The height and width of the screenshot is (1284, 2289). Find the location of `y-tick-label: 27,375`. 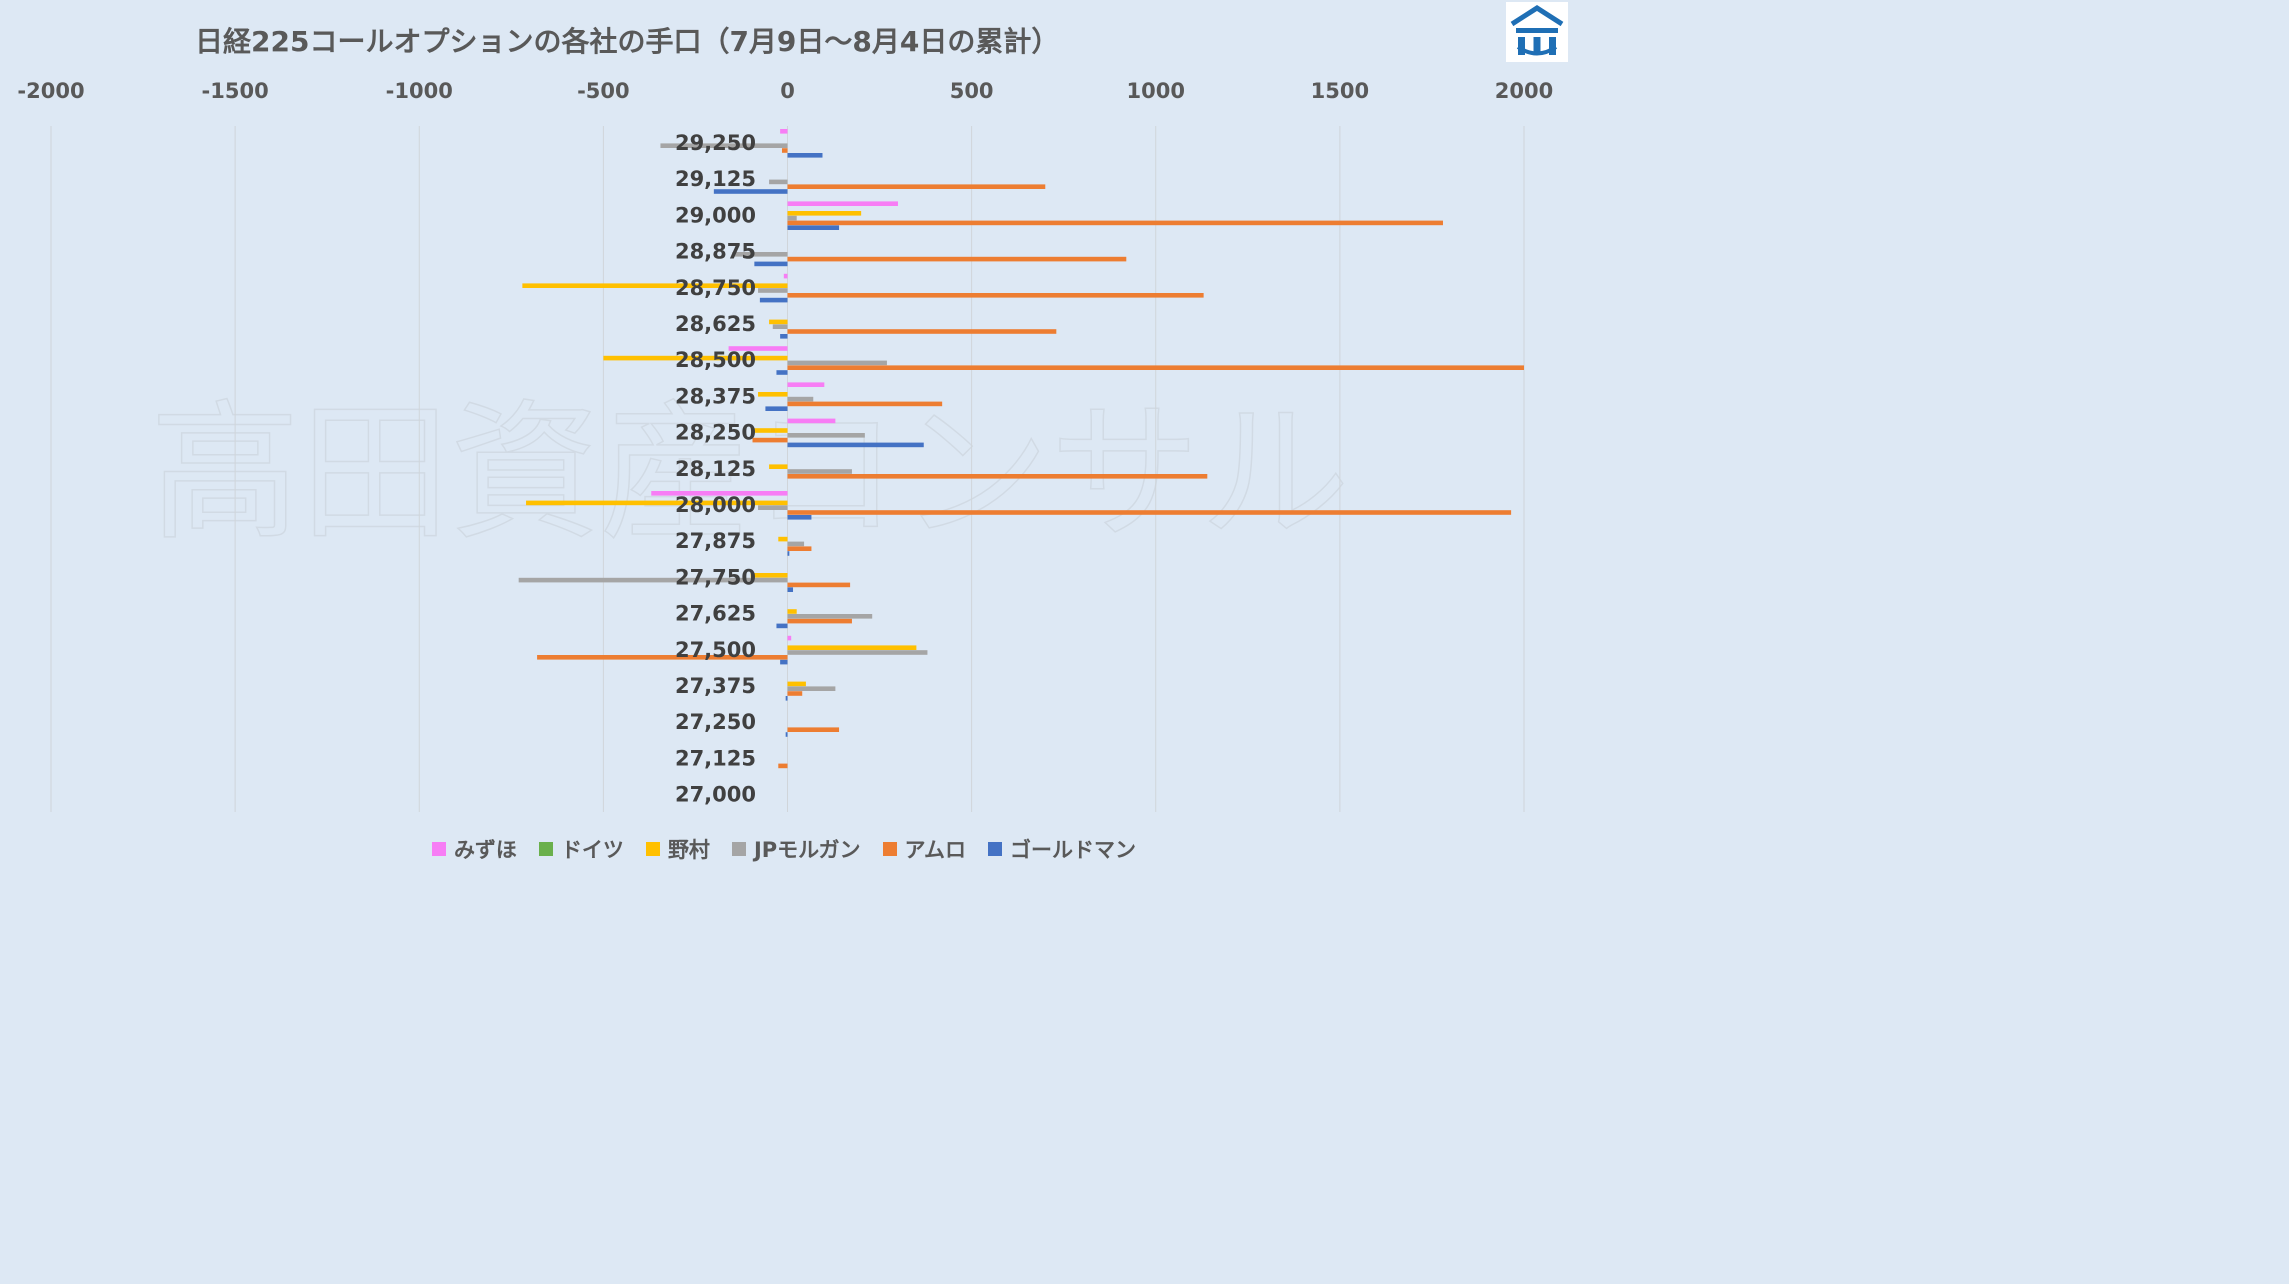

y-tick-label: 27,375 is located at coordinates (715, 686).